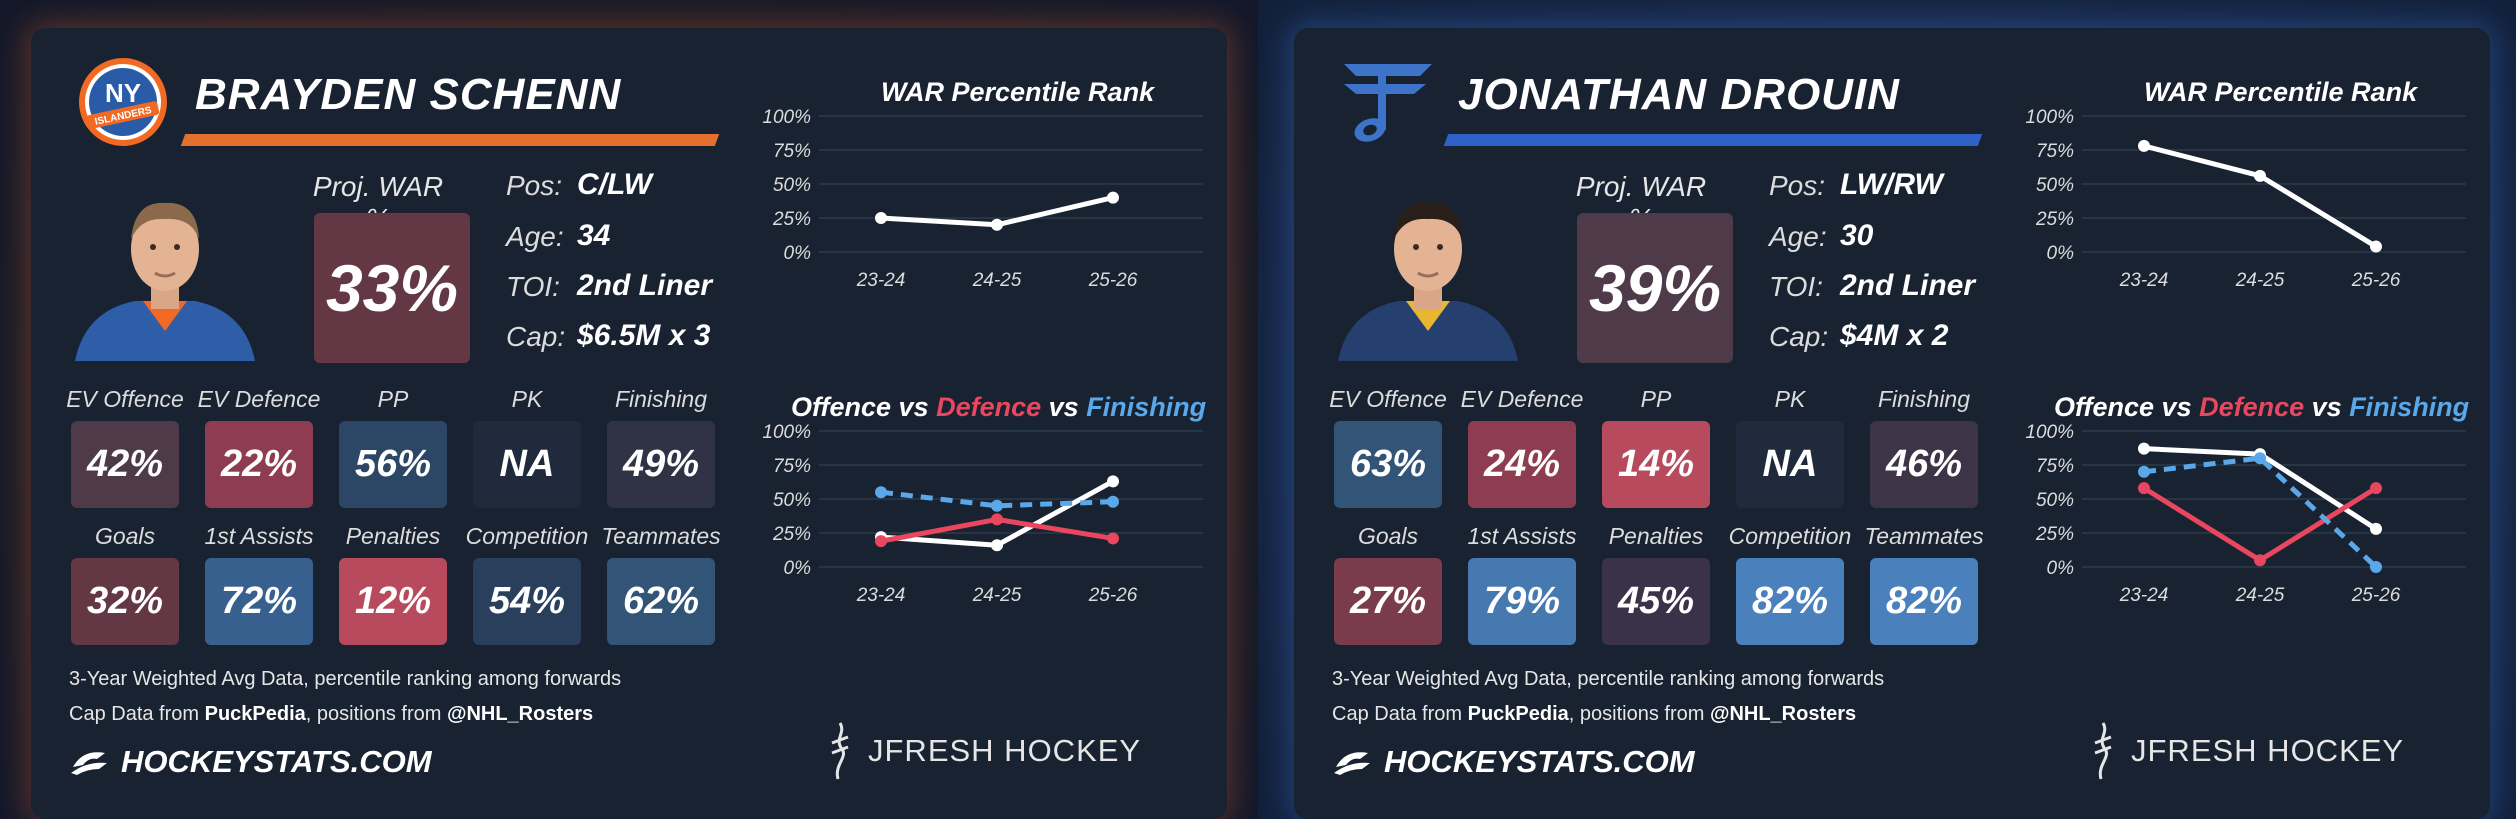  I want to click on info-value-pos: LW/RW, so click(1891, 184).